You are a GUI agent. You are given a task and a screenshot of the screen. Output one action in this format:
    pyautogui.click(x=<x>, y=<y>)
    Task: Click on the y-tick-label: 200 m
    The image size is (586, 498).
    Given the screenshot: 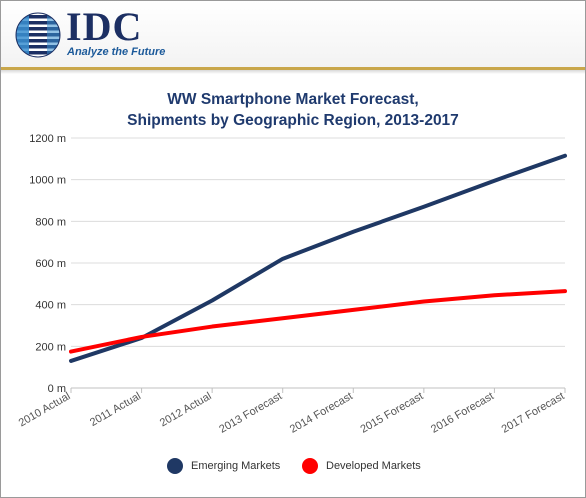 What is the action you would take?
    pyautogui.click(x=50, y=347)
    